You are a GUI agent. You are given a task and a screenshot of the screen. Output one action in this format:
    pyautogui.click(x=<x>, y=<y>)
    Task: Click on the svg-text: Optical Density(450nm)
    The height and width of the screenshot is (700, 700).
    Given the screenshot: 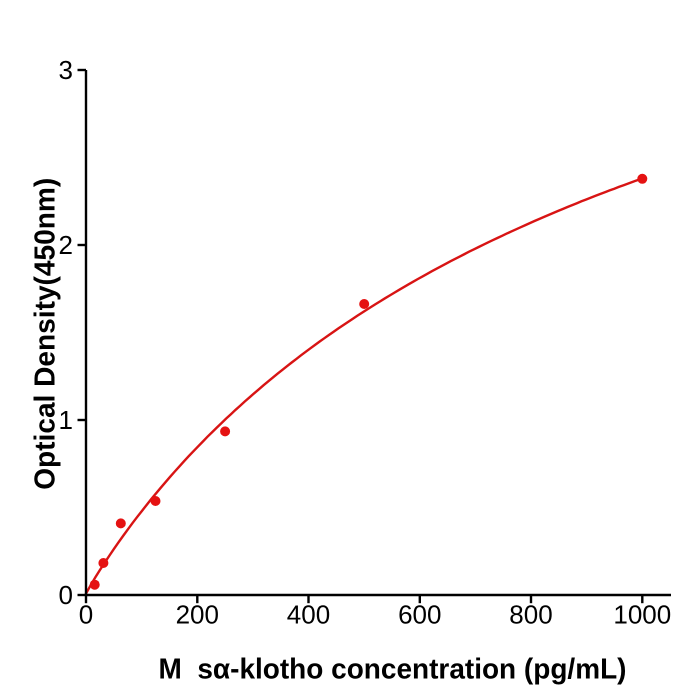 What is the action you would take?
    pyautogui.click(x=46, y=334)
    